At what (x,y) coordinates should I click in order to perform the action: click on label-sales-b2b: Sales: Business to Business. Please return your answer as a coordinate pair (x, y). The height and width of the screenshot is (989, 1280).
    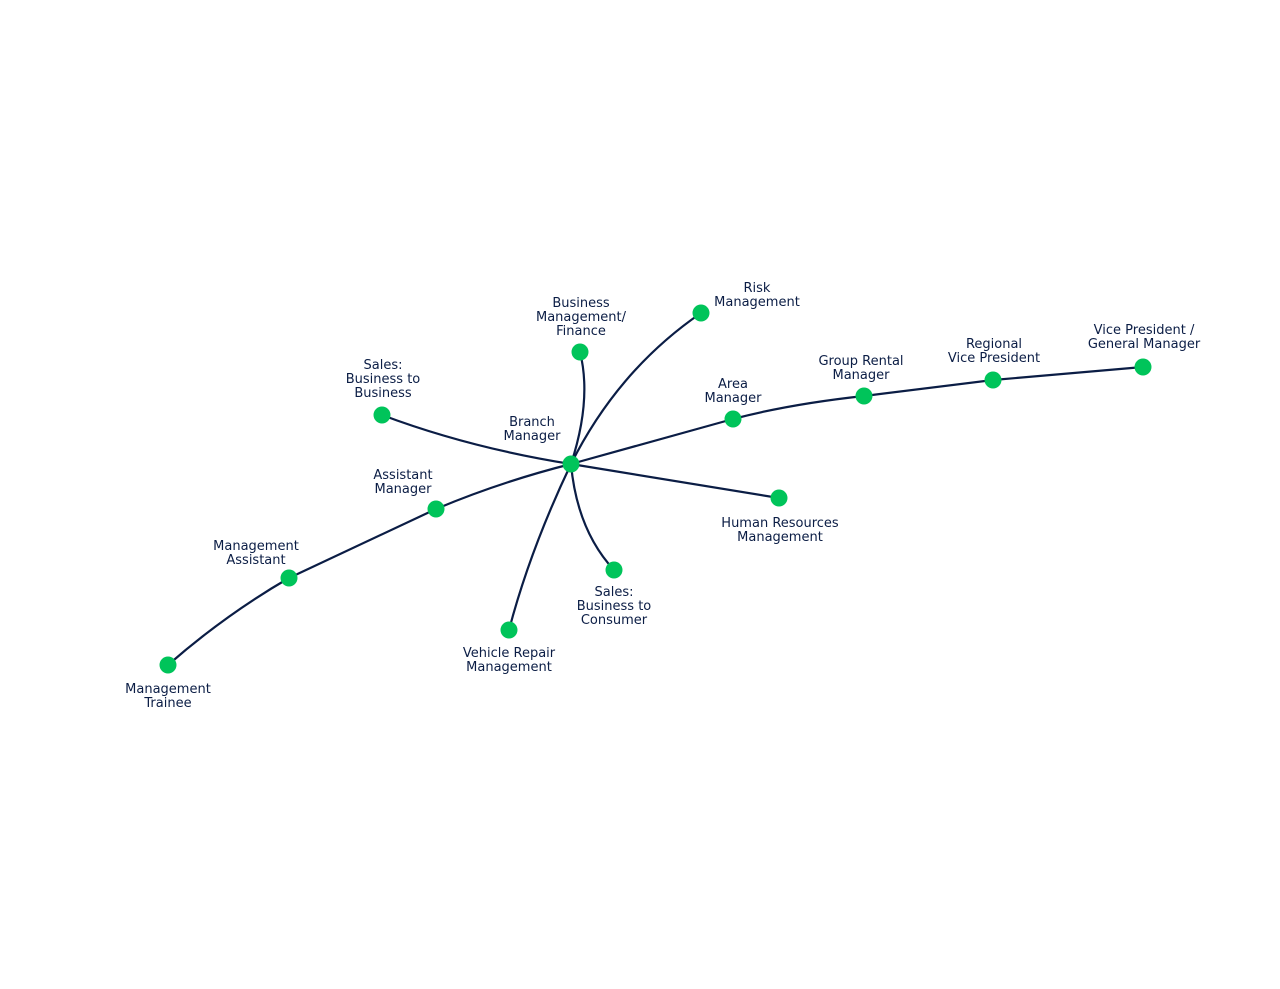
    Looking at the image, I should click on (383, 379).